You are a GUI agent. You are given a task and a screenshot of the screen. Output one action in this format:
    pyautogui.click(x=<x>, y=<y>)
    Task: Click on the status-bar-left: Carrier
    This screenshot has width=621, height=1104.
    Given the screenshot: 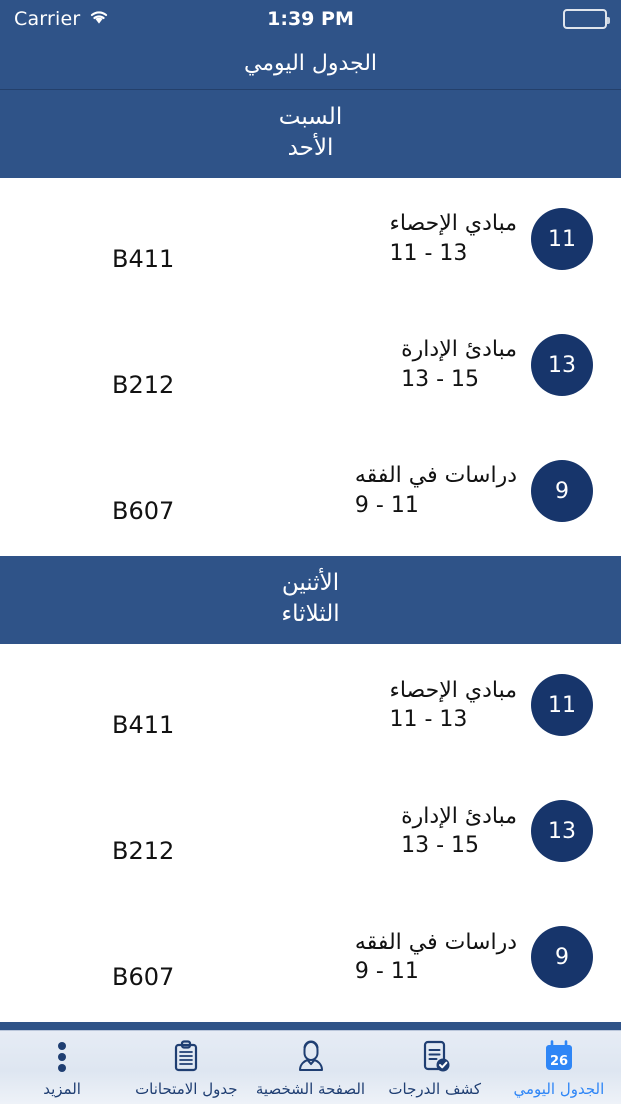 What is the action you would take?
    pyautogui.click(x=62, y=19)
    